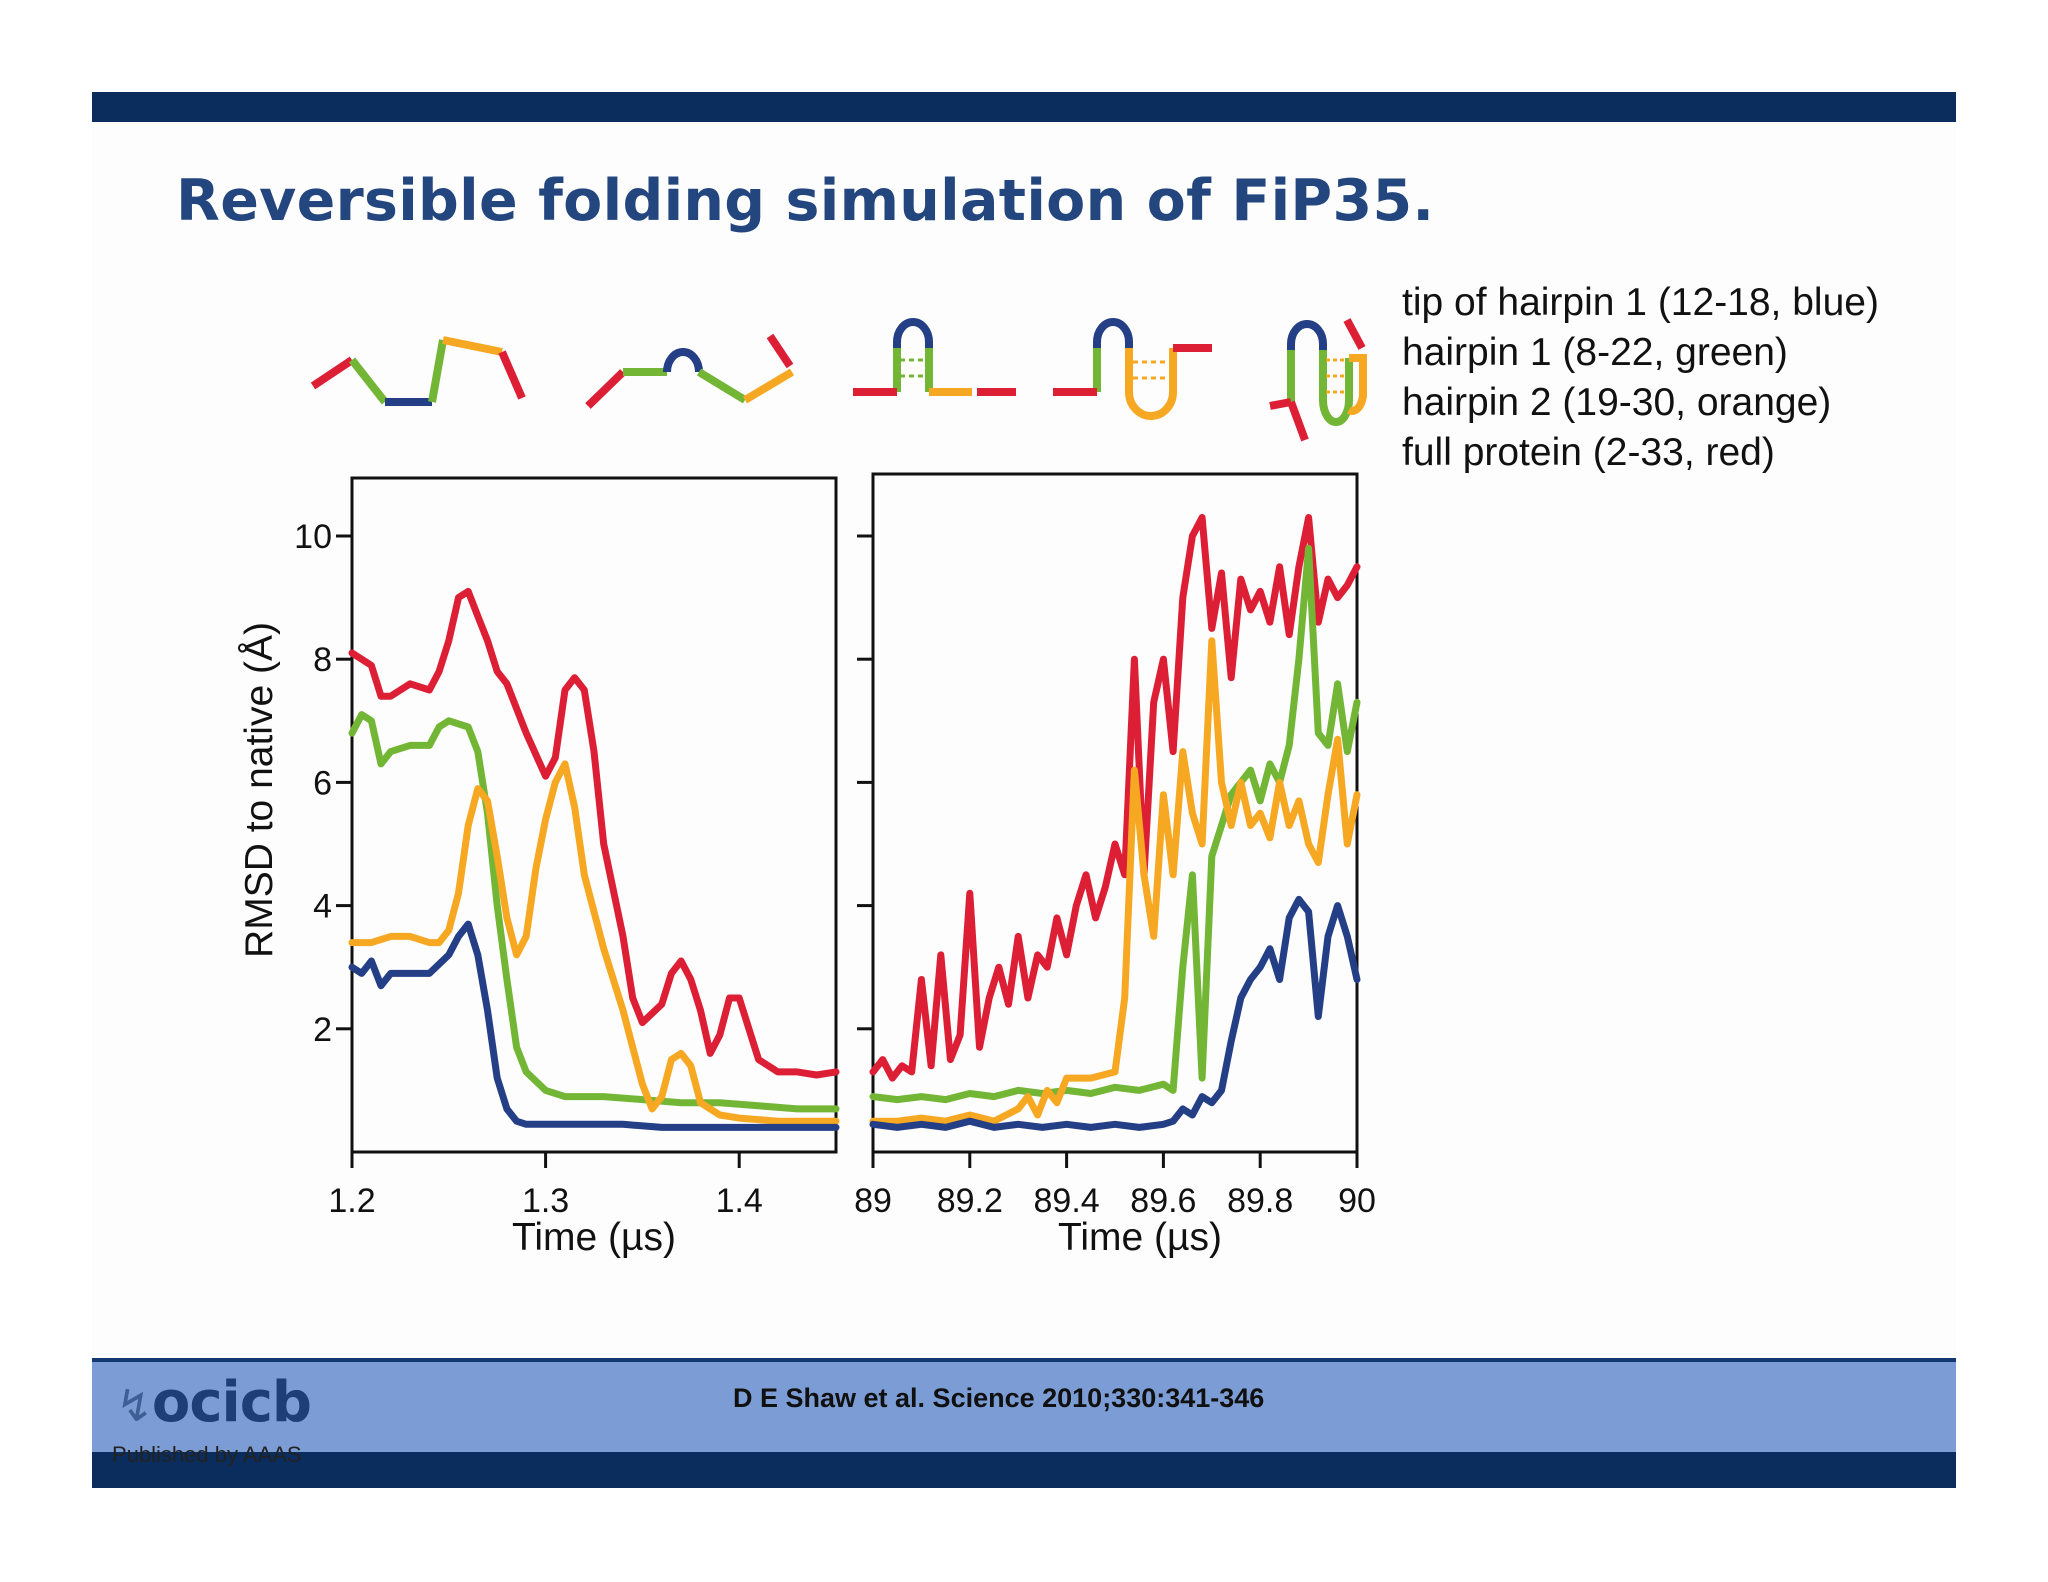  I want to click on left-y-axis: 2 4 6 8 10, so click(323, 783).